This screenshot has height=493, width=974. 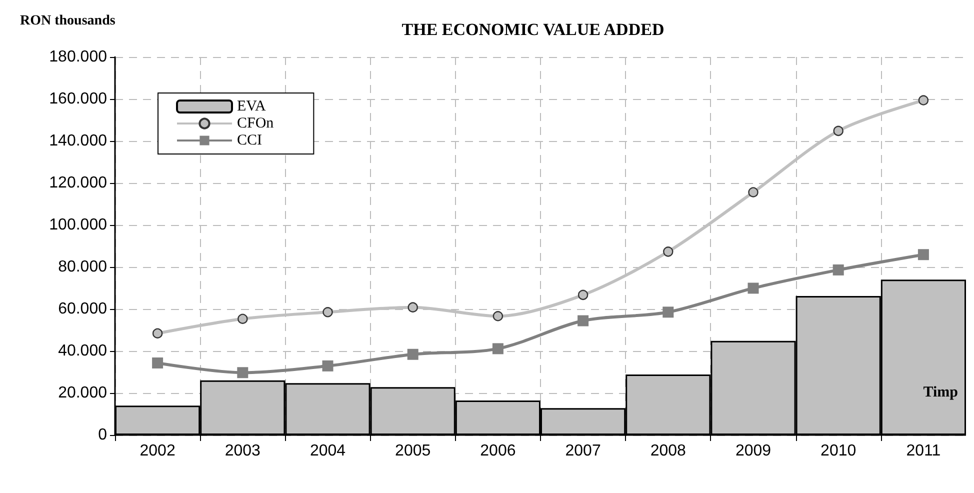 I want to click on legend-label: CCI, so click(x=249, y=140).